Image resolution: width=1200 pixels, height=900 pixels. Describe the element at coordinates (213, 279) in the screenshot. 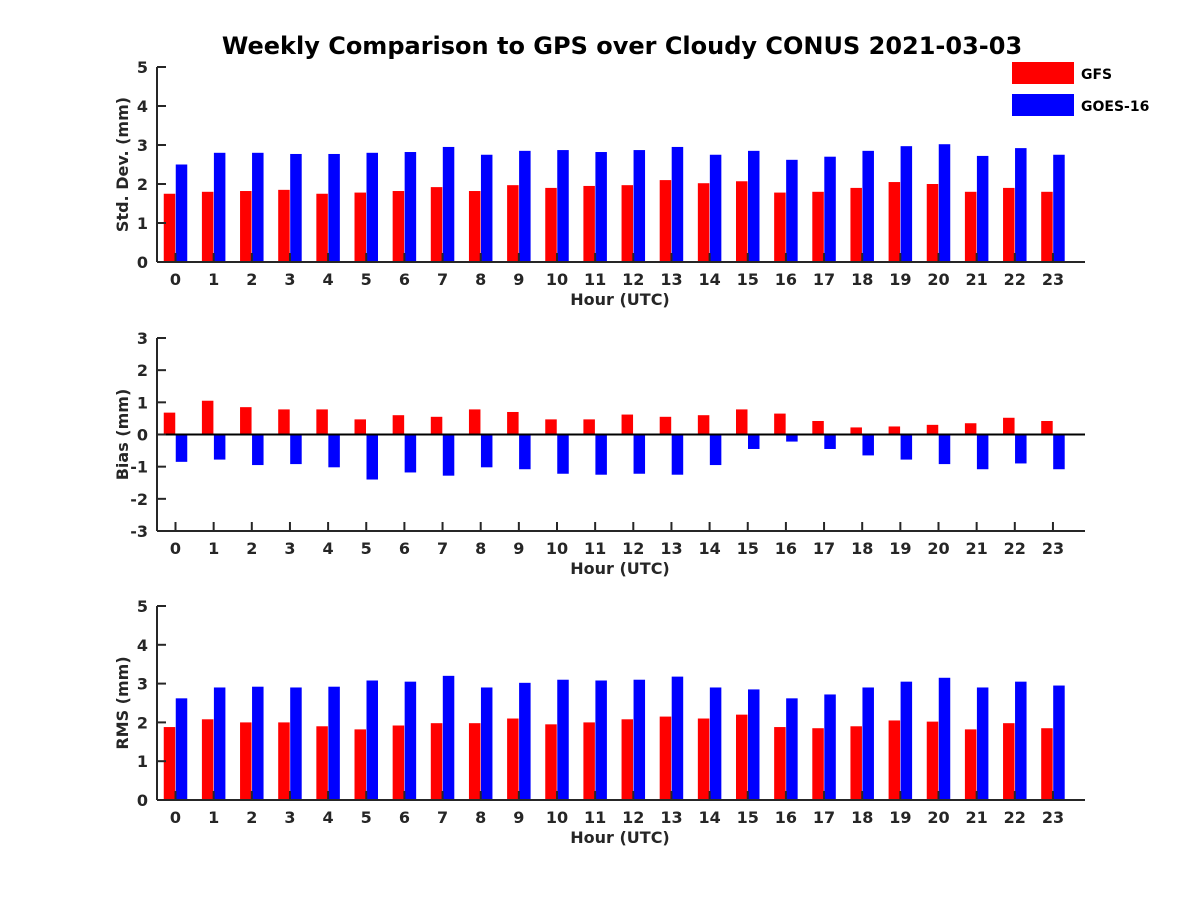

I see `x-tick-label: 1` at that location.